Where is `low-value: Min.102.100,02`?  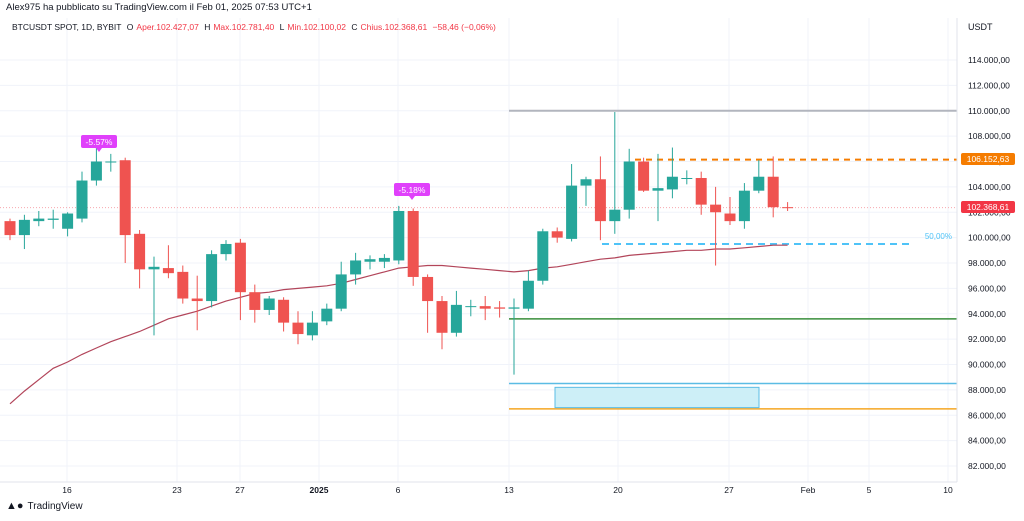 low-value: Min.102.100,02 is located at coordinates (317, 27).